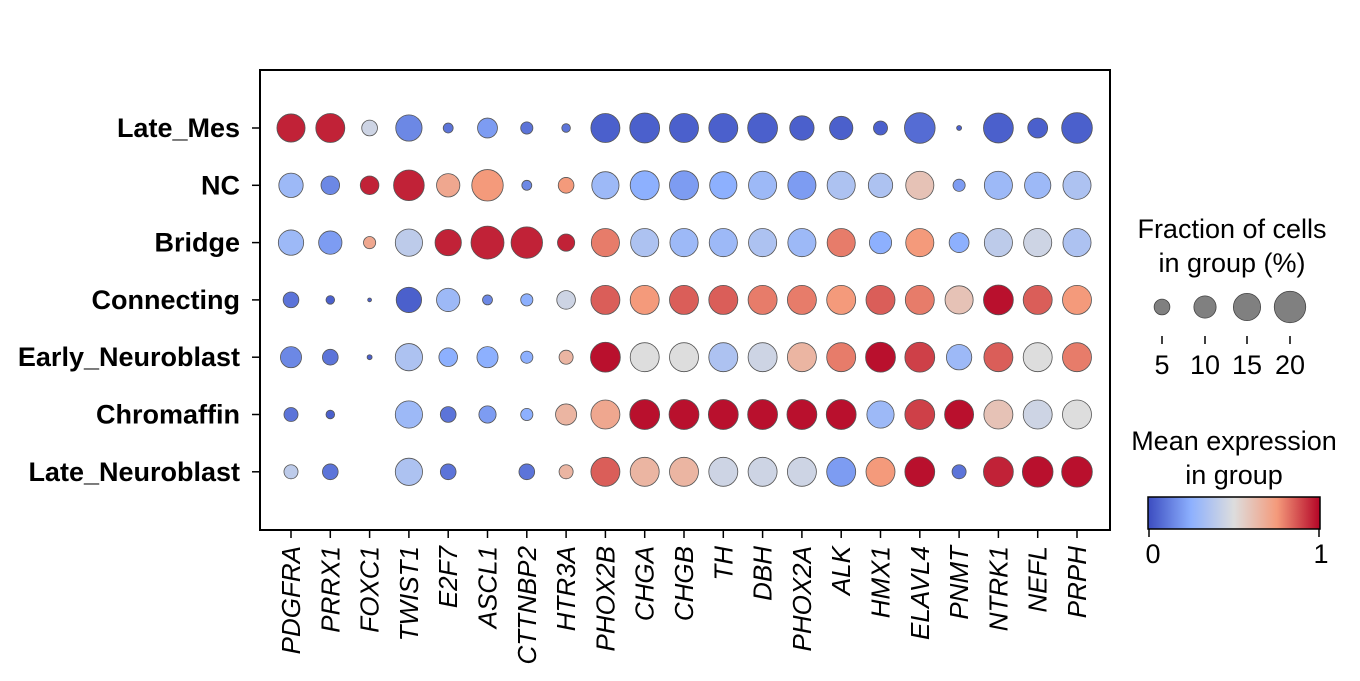 The width and height of the screenshot is (1360, 681). I want to click on column-label: ELAVL4, so click(920, 593).